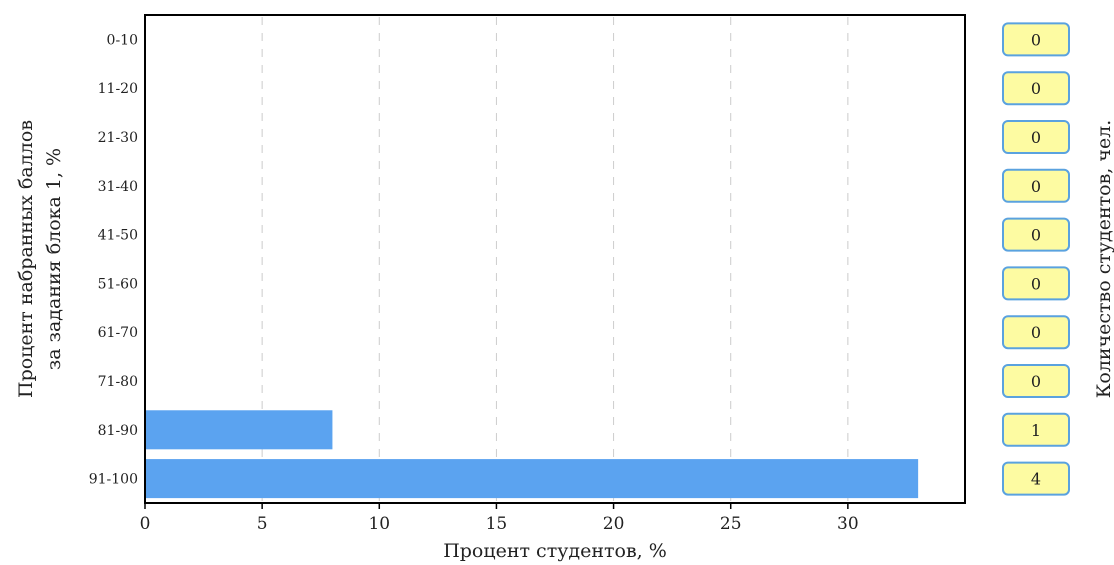 The height and width of the screenshot is (565, 1114). What do you see at coordinates (118, 89) in the screenshot?
I see `y-tick-label: 11-20` at bounding box center [118, 89].